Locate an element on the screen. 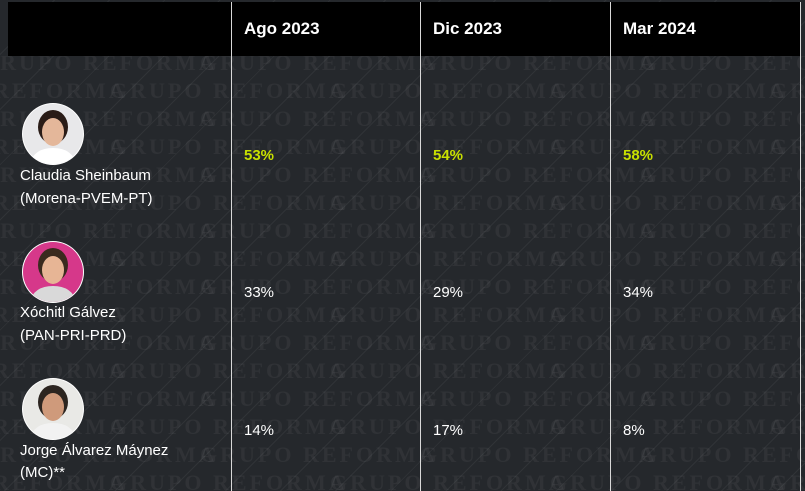 The height and width of the screenshot is (491, 805). candidate-party: (Morena-PVEM-PT) is located at coordinates (86, 198).